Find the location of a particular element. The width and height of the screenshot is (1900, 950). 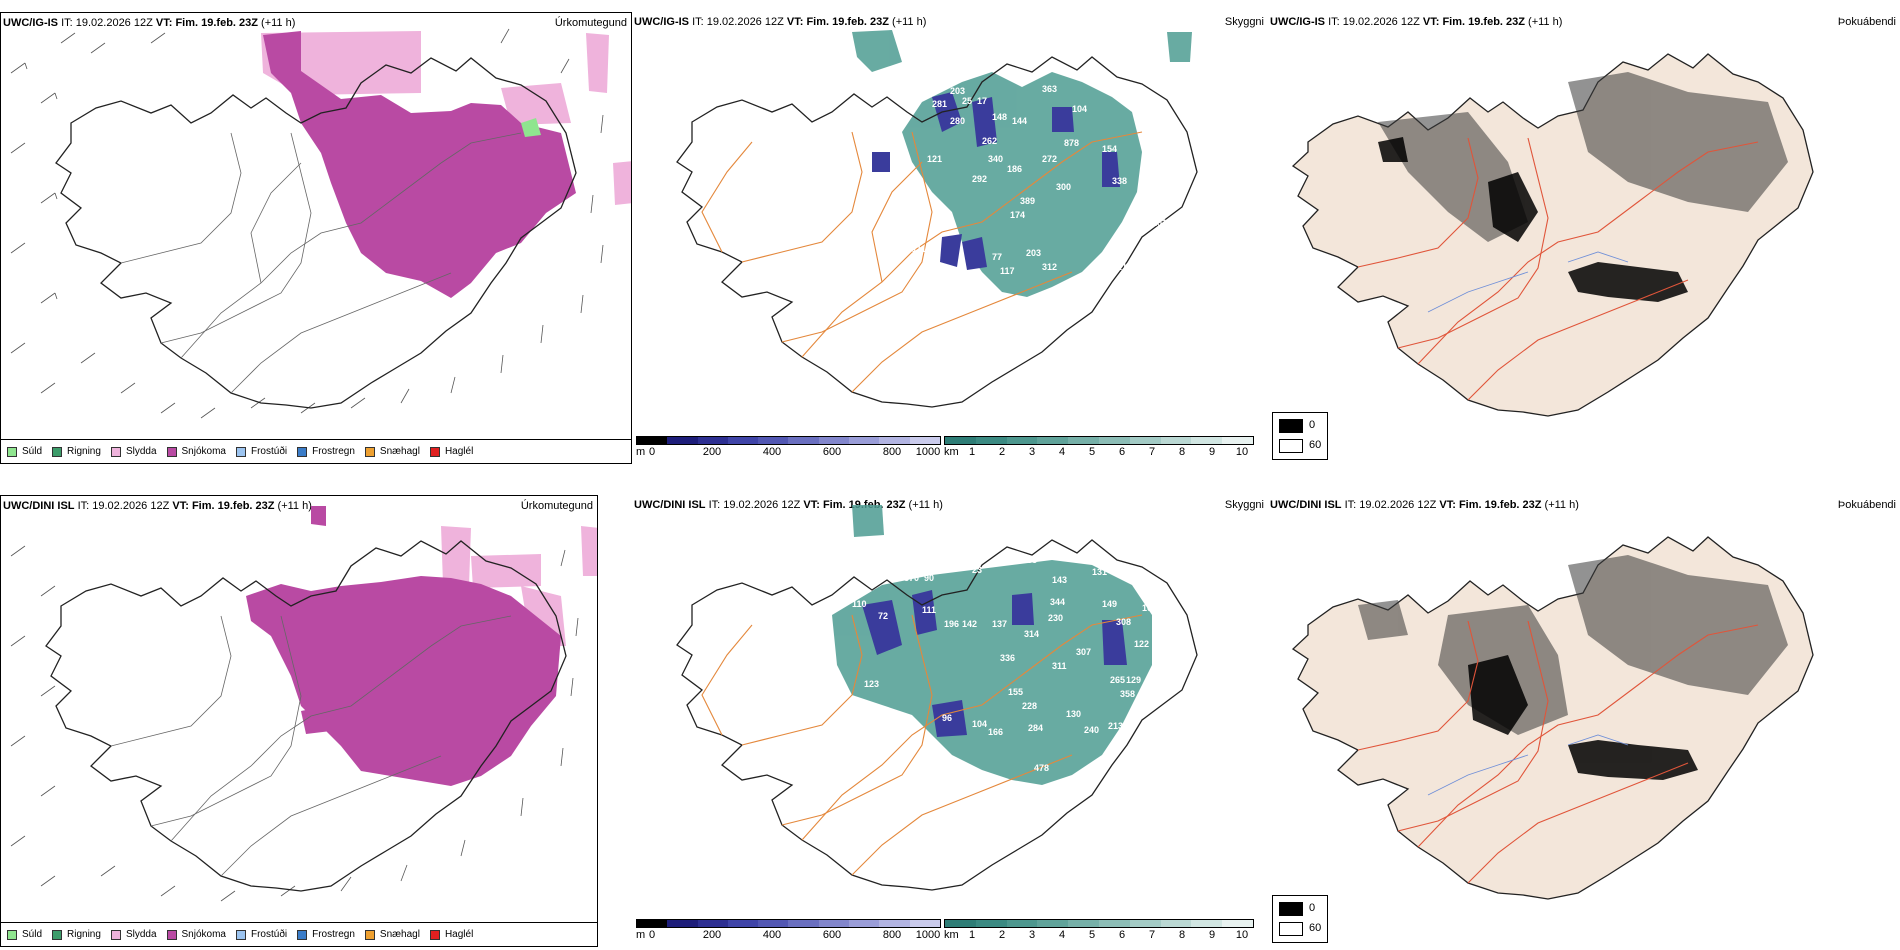

label: 358 is located at coordinates (1127, 694).